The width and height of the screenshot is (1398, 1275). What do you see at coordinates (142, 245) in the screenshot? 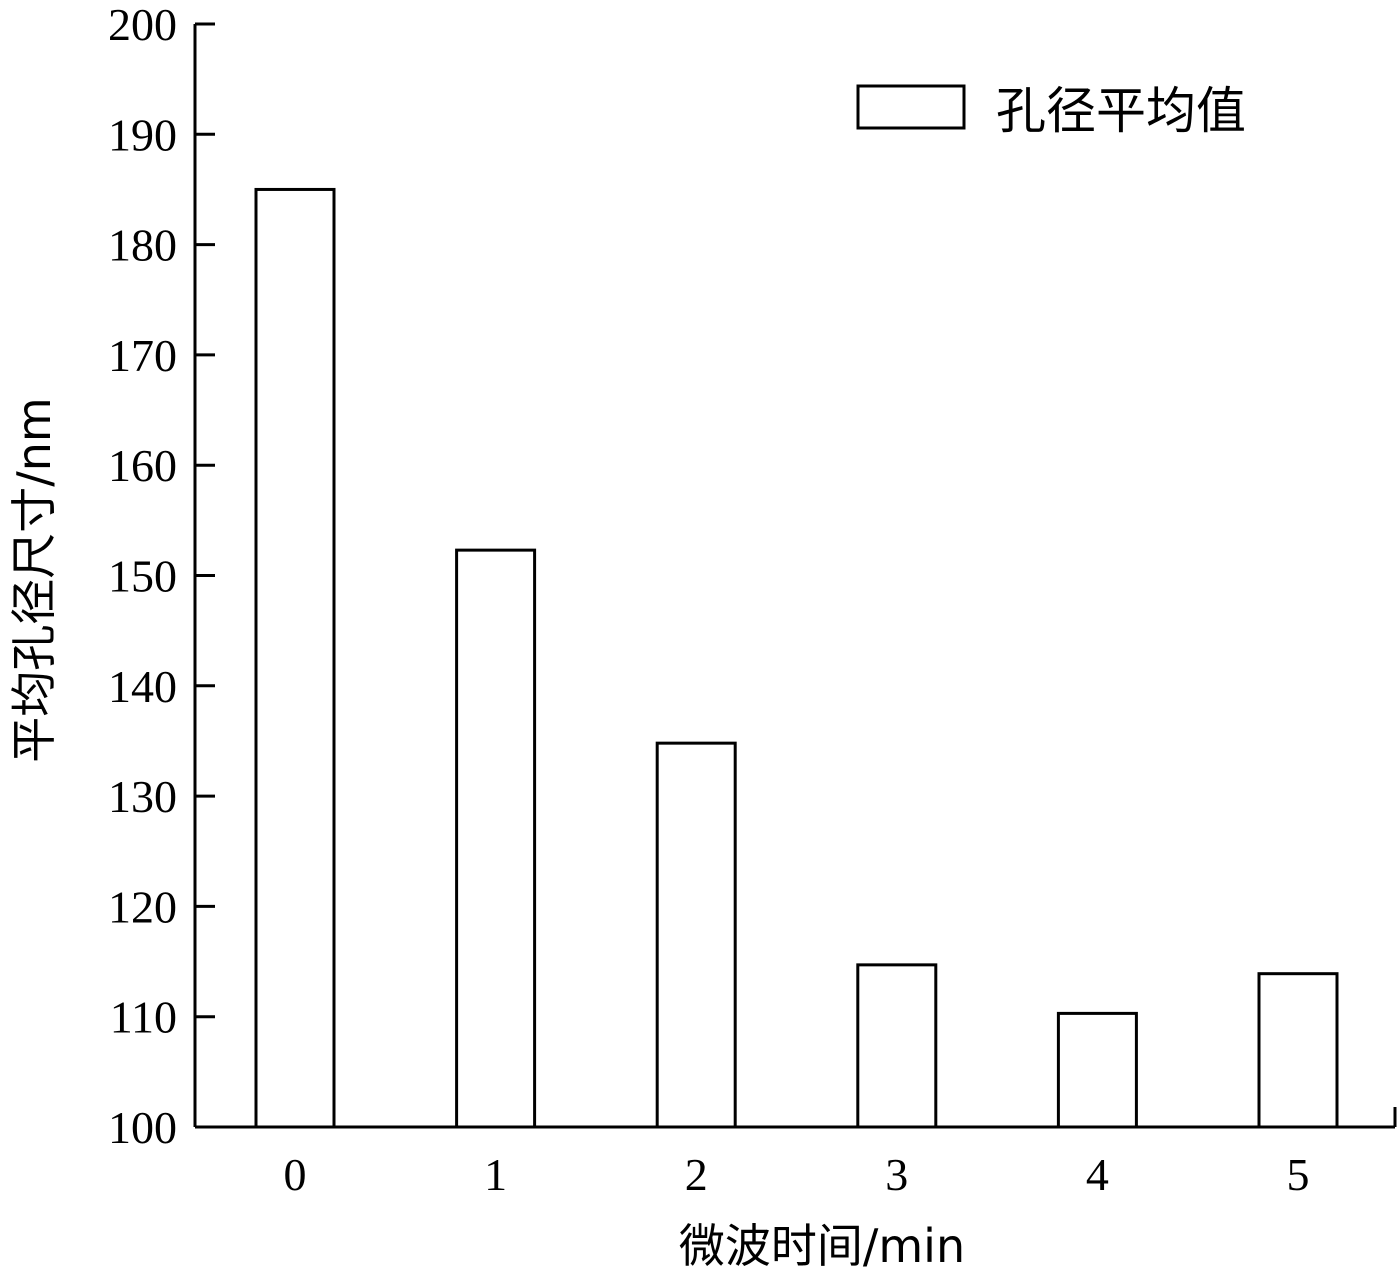
I see `y-tick-label-180: 180` at bounding box center [142, 245].